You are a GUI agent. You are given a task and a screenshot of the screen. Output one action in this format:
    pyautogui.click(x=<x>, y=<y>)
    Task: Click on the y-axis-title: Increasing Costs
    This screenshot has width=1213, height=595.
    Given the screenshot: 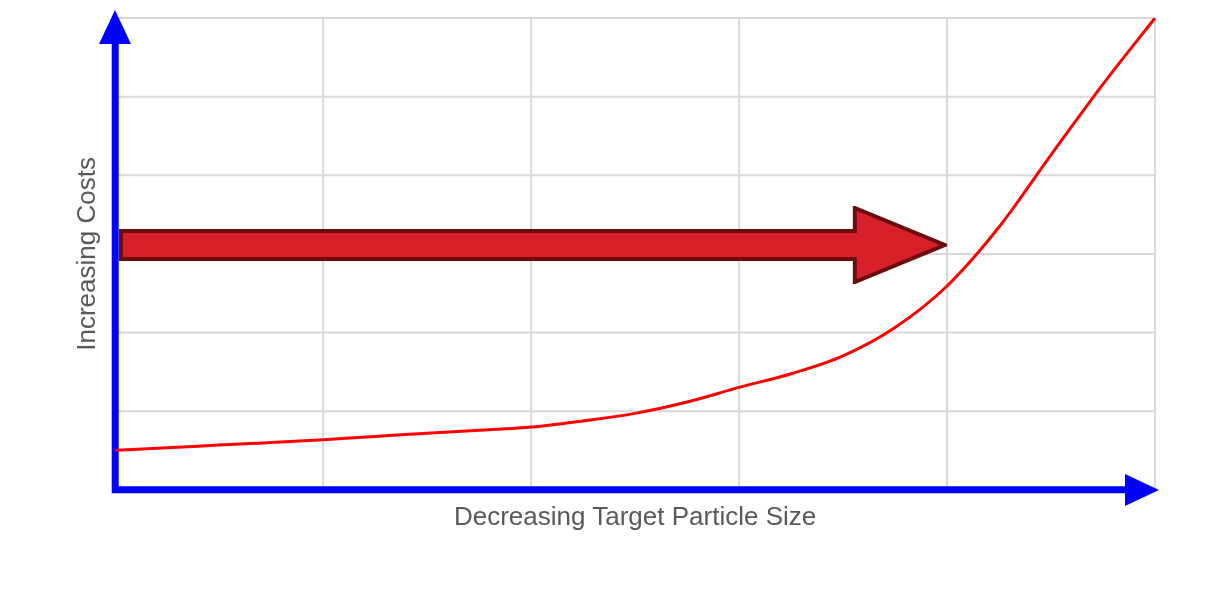 What is the action you would take?
    pyautogui.click(x=85, y=254)
    